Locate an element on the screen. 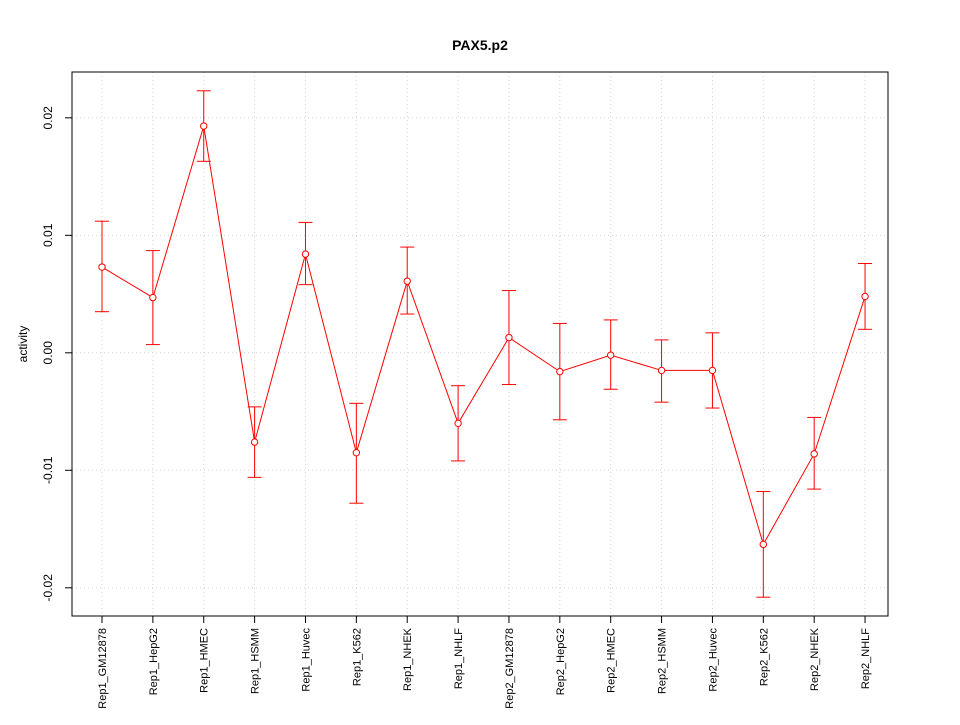 This screenshot has width=960, height=725. y-tick-label: -0.02 is located at coordinates (48, 588).